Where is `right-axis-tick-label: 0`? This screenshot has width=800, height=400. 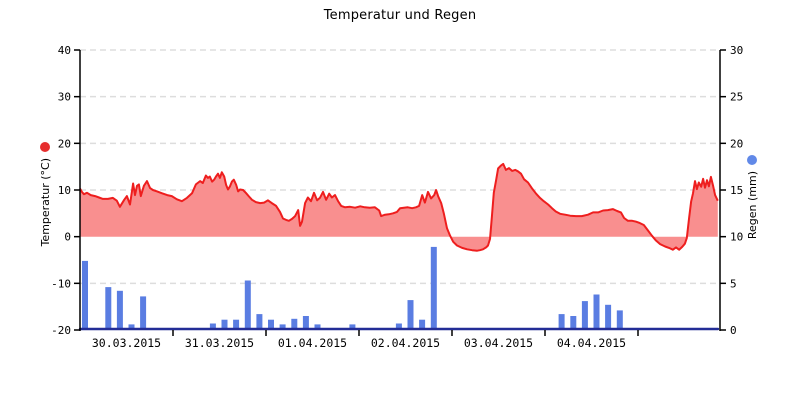
right-axis-tick-label: 0 is located at coordinates (733, 330).